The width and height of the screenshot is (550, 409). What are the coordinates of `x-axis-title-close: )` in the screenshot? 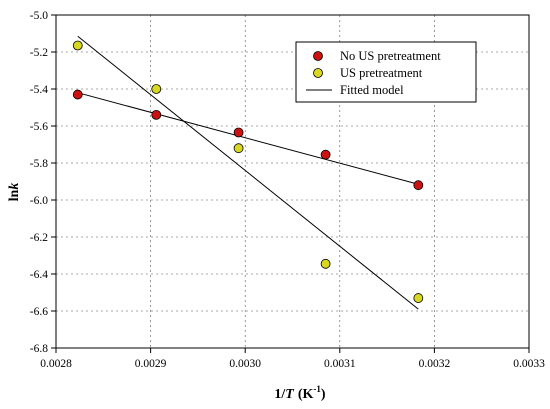 It's located at (323, 394).